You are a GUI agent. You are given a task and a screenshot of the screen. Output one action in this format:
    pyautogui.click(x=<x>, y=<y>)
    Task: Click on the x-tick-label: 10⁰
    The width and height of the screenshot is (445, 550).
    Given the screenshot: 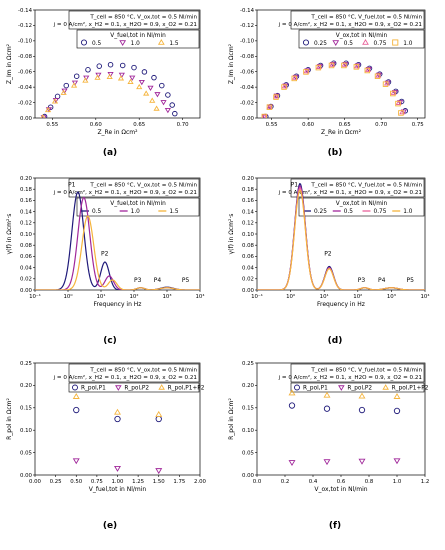 What is the action you would take?
    pyautogui.click(x=67, y=296)
    